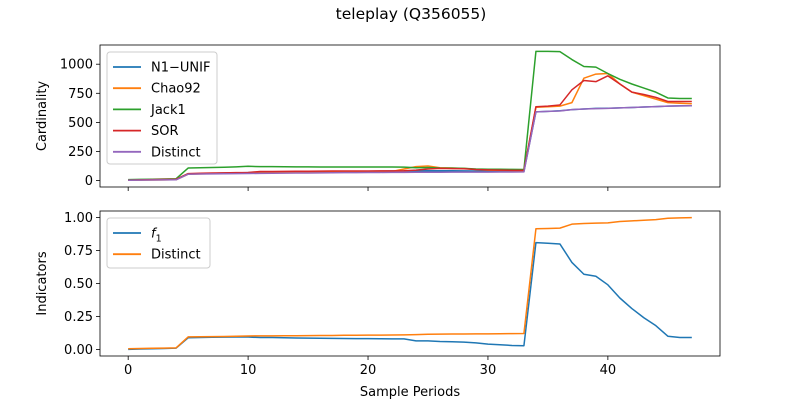 This screenshot has width=800, height=400. I want to click on y-tick-label: 0.00, so click(78, 350).